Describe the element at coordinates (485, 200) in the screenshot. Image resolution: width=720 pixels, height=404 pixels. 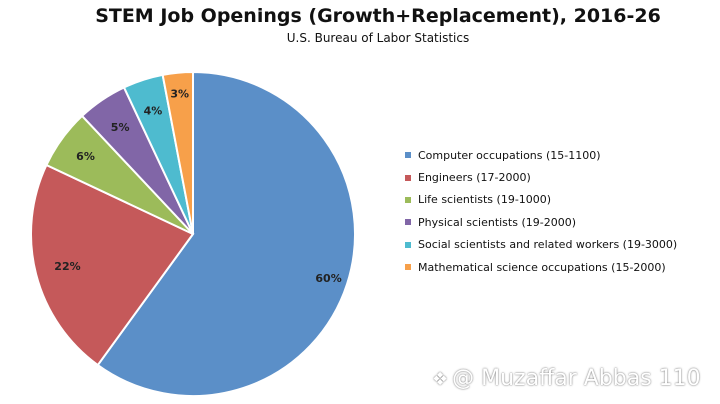
I see `legend-label-3: Life scientists (19-1000)` at that location.